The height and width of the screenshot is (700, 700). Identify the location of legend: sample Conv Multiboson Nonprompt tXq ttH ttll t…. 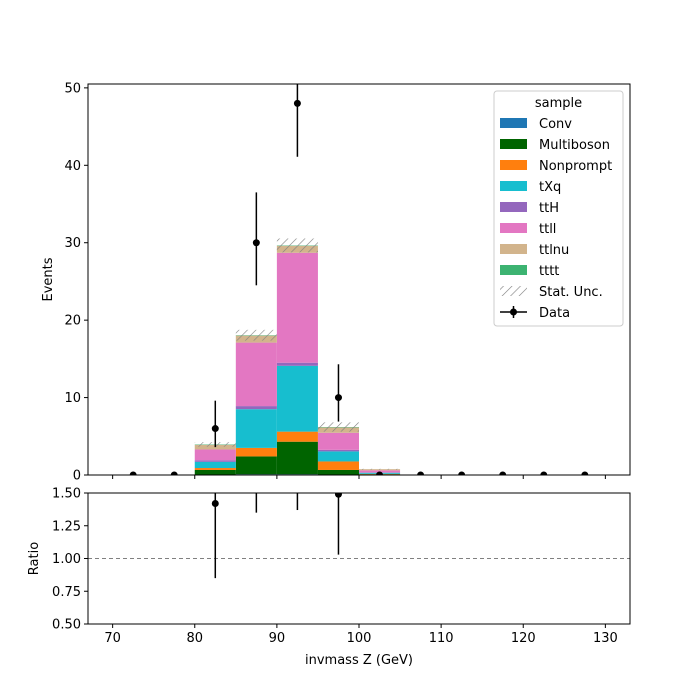
(558, 208).